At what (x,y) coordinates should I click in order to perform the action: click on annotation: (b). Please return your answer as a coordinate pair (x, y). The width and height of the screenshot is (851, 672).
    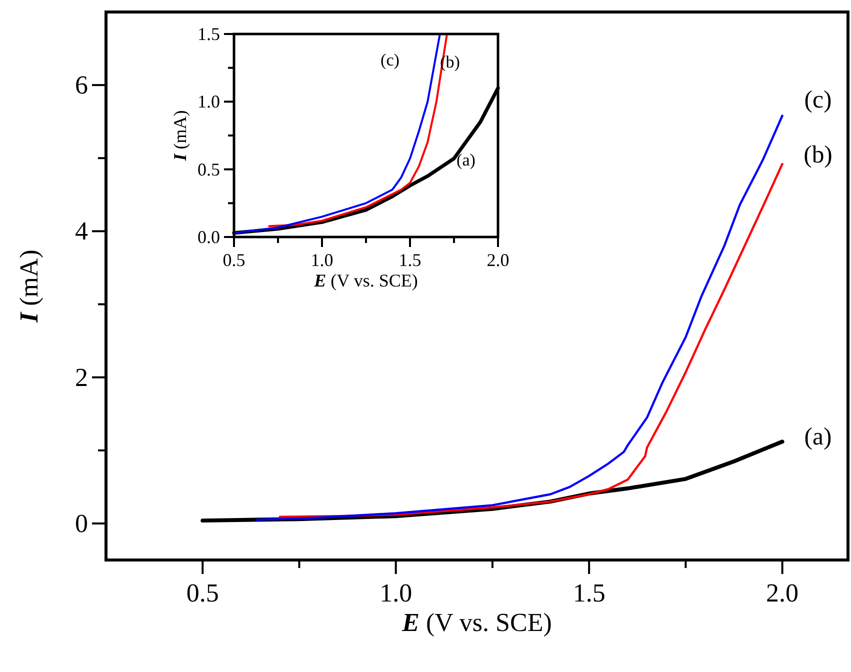
    Looking at the image, I should click on (818, 155).